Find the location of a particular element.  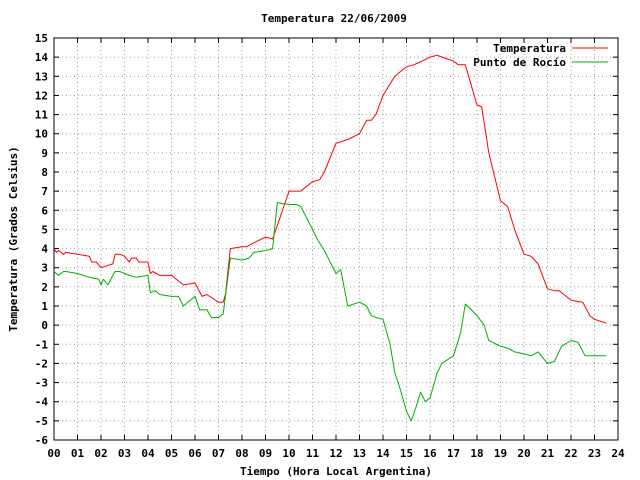

legend: Temperatura Punto de Rocío is located at coordinates (540, 55).